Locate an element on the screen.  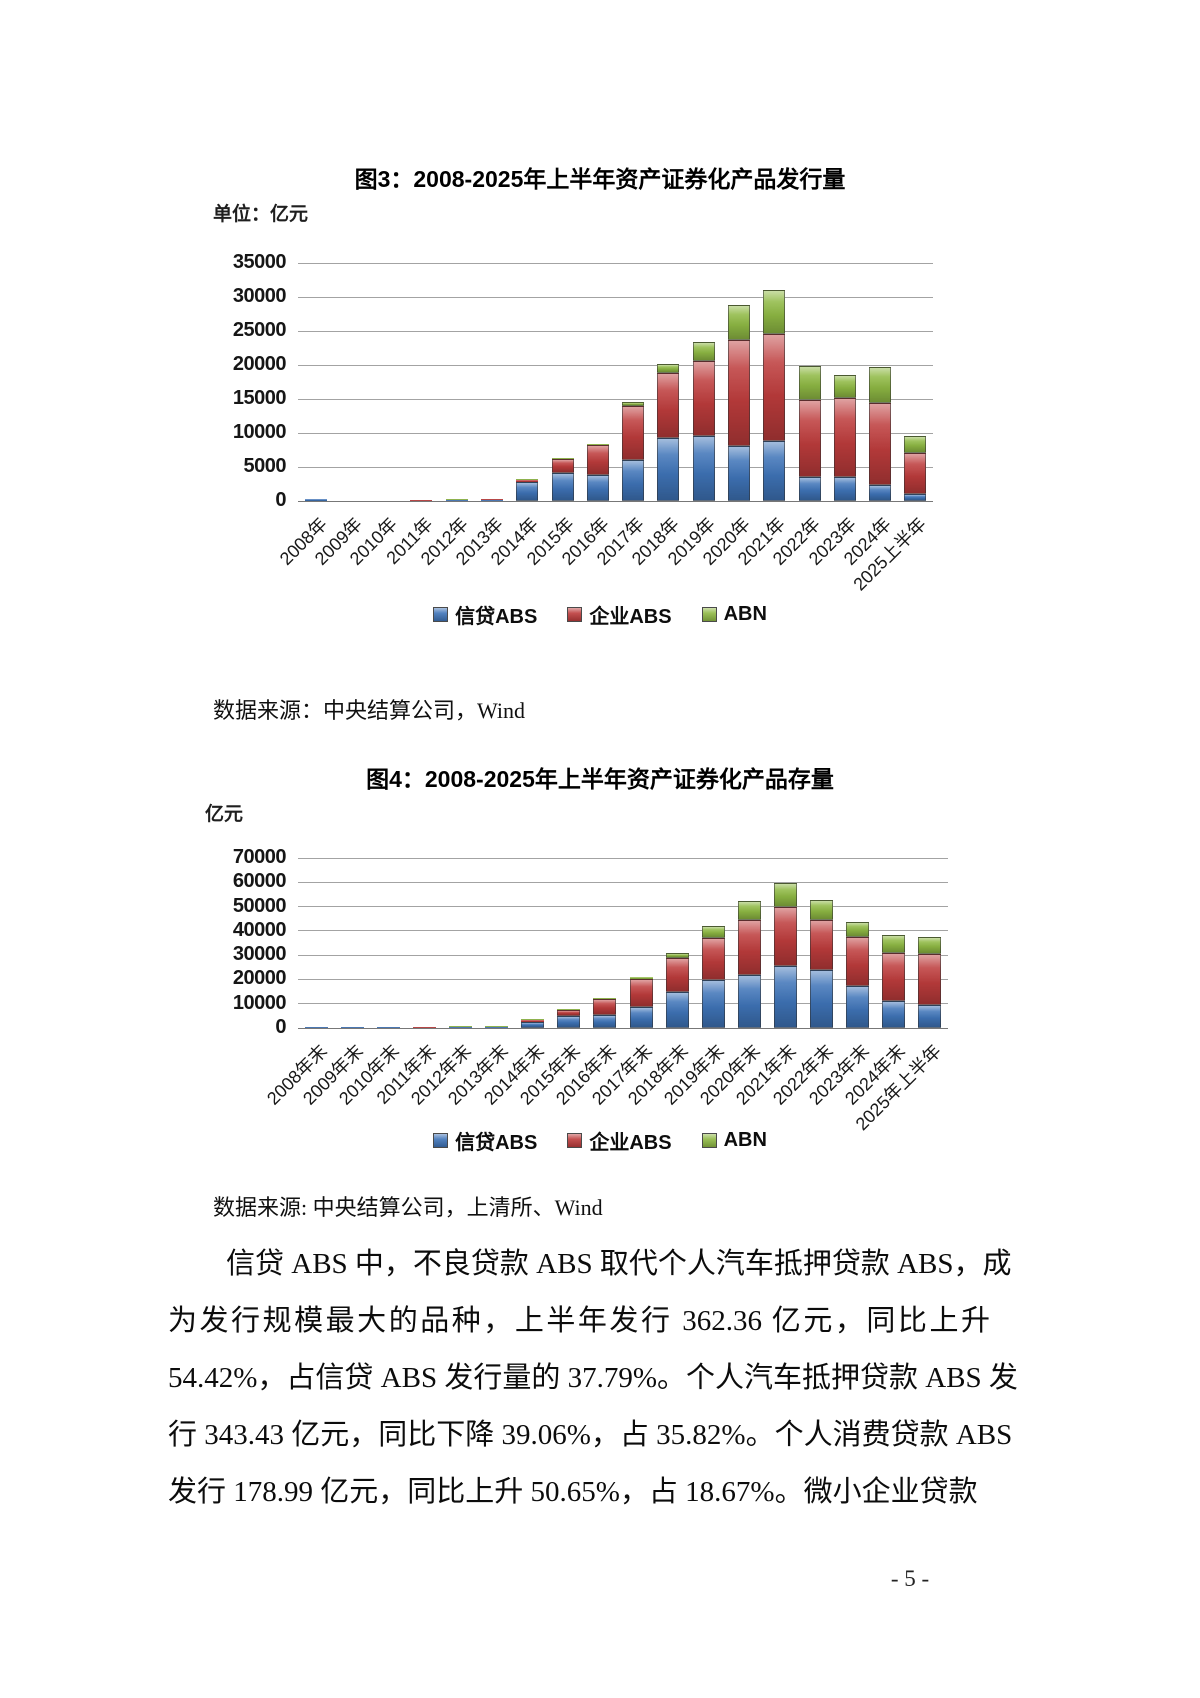
bar-2023年末 is located at coordinates (858, 943).